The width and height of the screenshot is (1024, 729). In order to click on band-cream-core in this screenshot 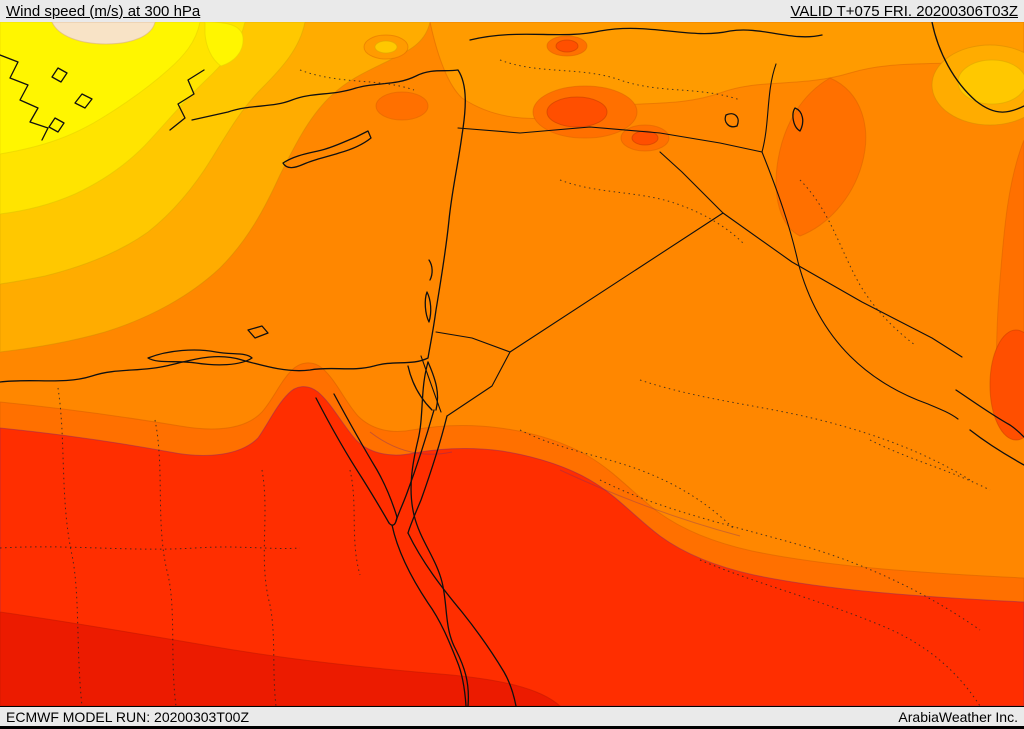, I will do `click(103, 33)`.